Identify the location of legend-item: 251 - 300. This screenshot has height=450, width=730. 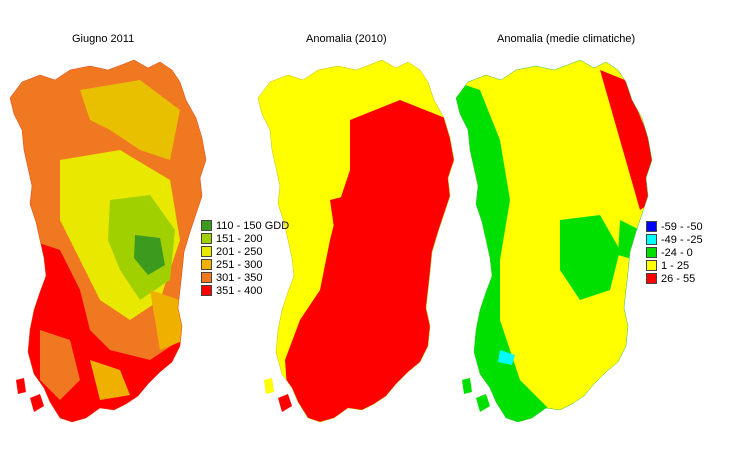
(245, 264).